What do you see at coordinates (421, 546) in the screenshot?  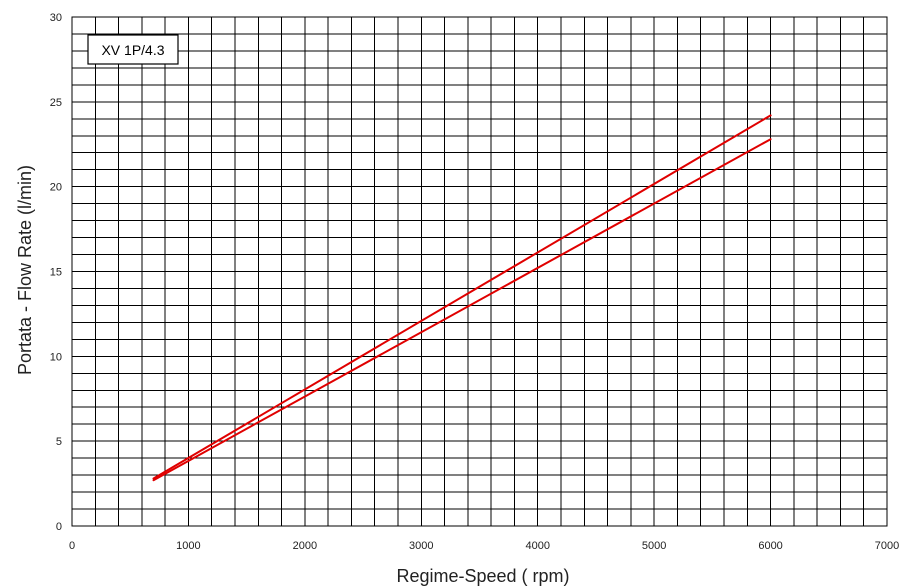 I see `x-tick-label: 3000` at bounding box center [421, 546].